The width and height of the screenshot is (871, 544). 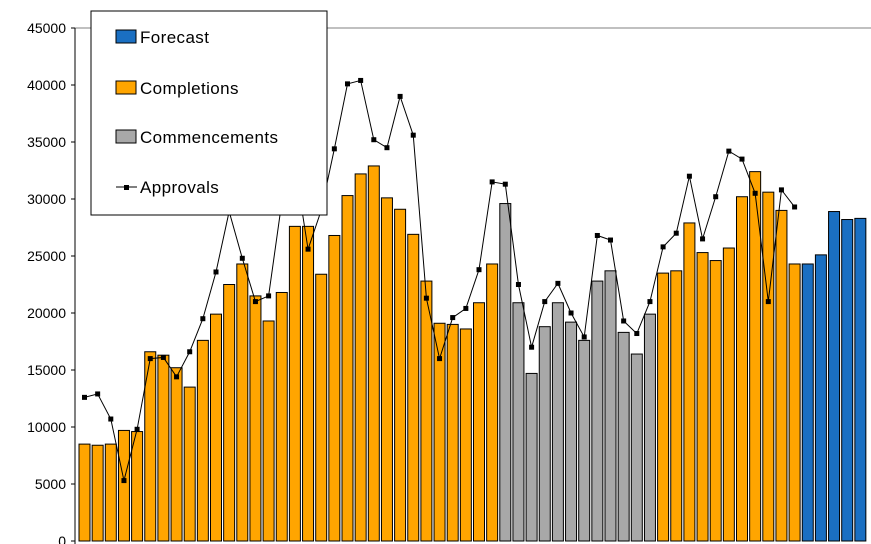 I want to click on legend-label-completions: Completions, so click(x=189, y=88).